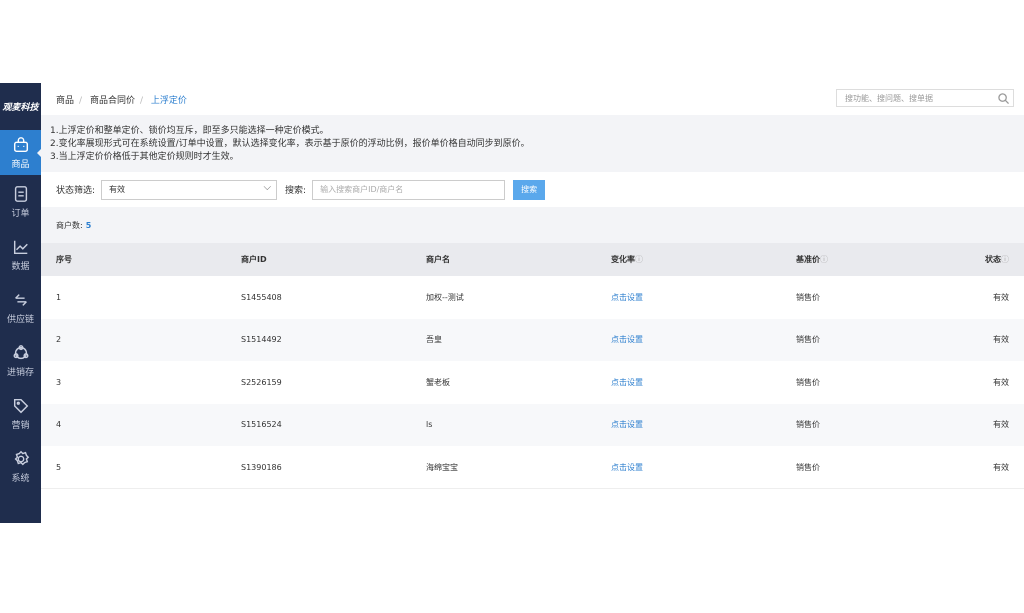  Describe the element at coordinates (267, 187) in the screenshot. I see `chevron-down-icon: ⌵` at that location.